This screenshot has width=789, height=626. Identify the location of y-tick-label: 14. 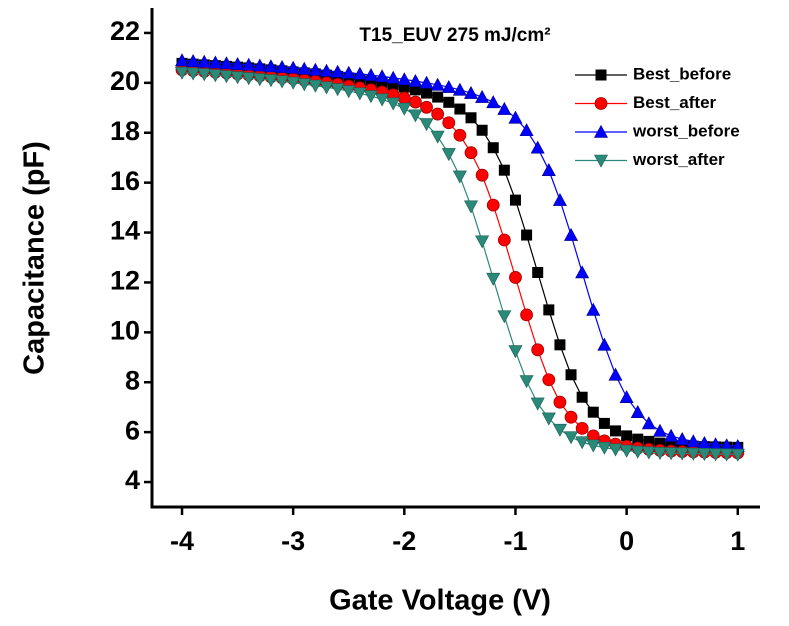
(125, 231).